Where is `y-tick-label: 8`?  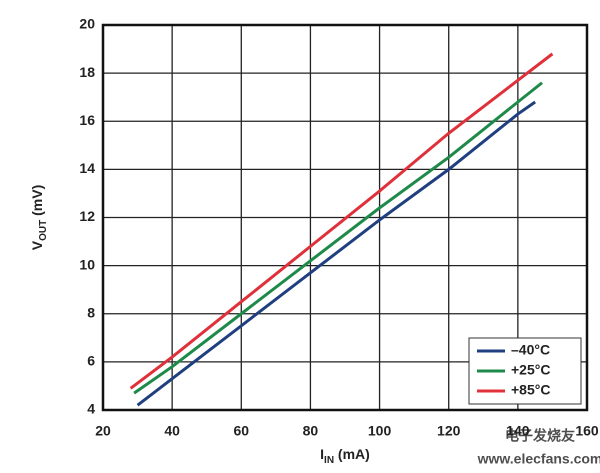
y-tick-label: 8 is located at coordinates (91, 312).